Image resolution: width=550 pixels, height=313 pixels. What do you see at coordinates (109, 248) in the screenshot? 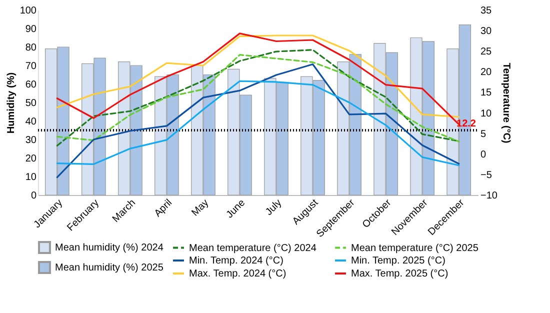
I see `legend-label: Mean humidity (%) 2024` at bounding box center [109, 248].